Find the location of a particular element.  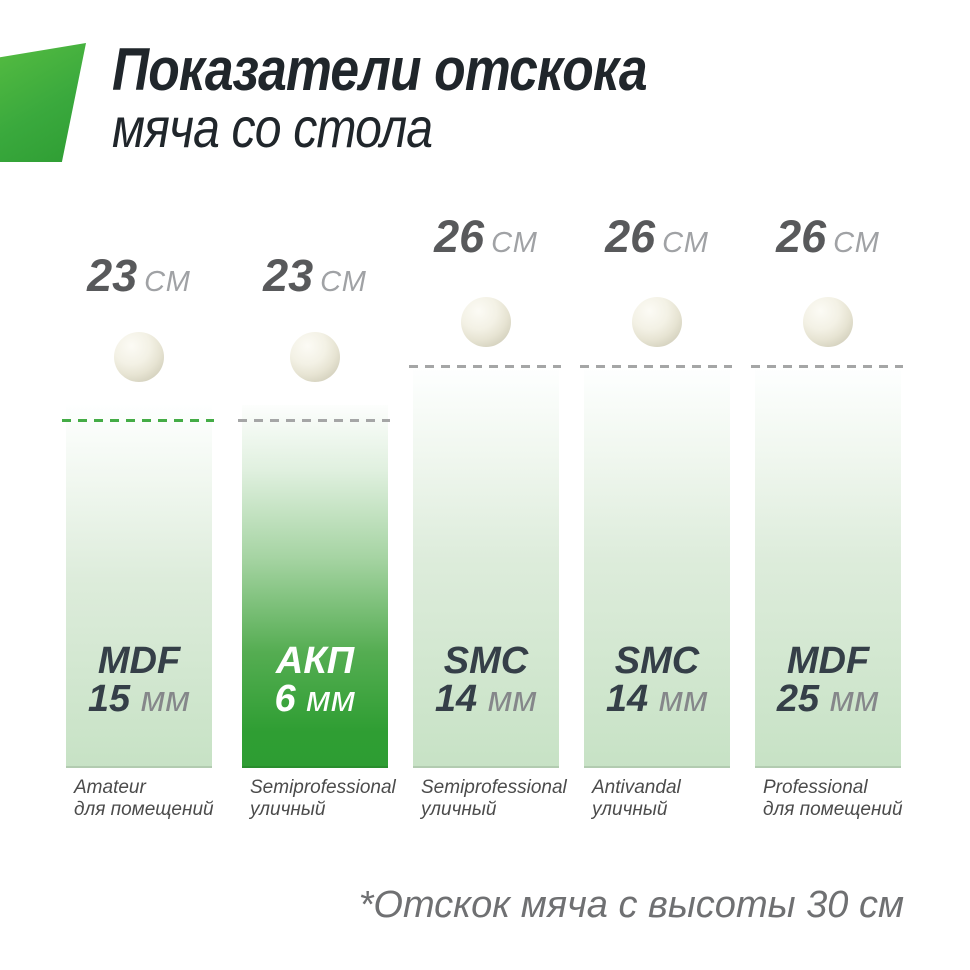

material-label: MDF 25 мм is located at coordinates (828, 679).